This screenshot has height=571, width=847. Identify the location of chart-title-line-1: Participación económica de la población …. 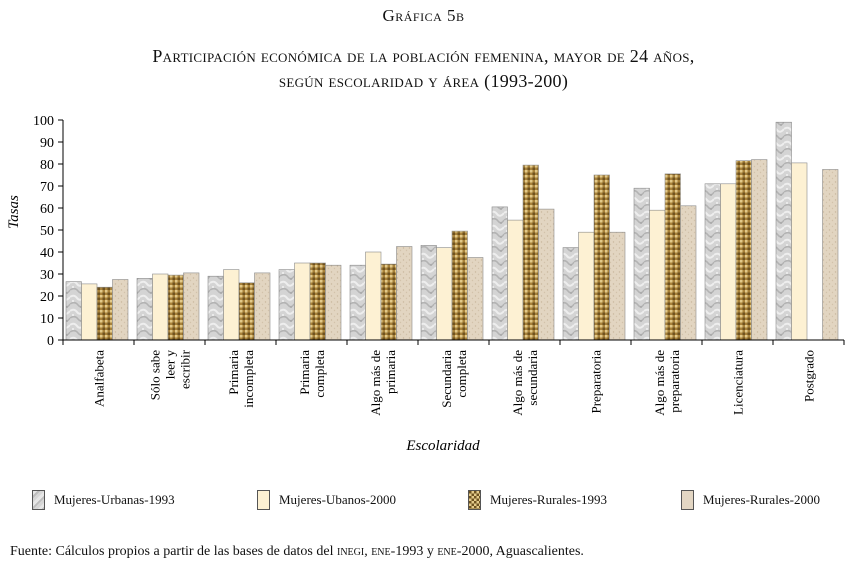
(423, 56).